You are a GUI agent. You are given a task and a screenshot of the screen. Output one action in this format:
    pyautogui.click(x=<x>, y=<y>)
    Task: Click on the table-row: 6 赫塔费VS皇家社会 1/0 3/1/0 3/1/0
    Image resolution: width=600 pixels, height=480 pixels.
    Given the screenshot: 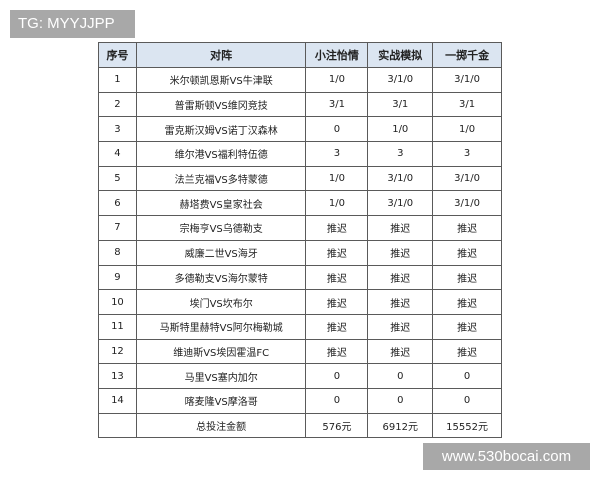 What is the action you would take?
    pyautogui.click(x=300, y=203)
    